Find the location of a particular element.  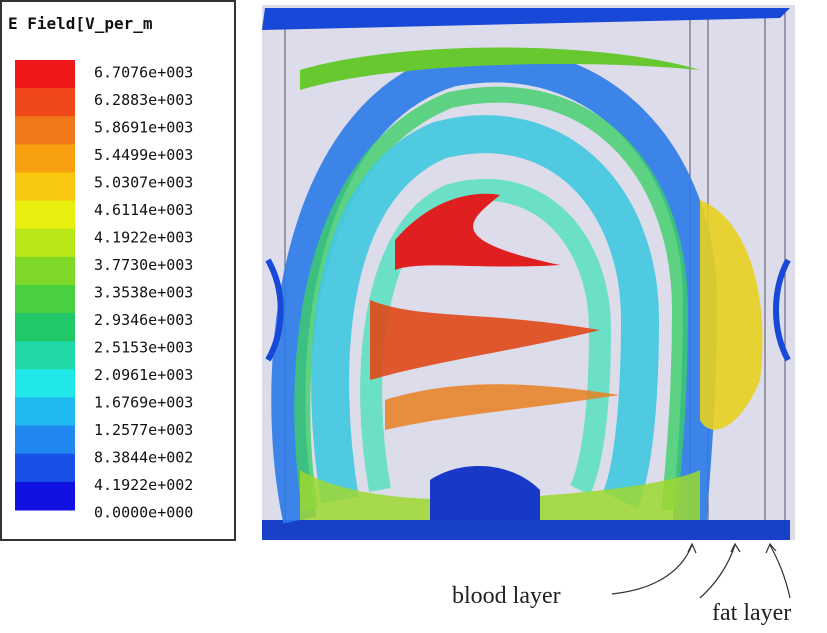

bottom-blue is located at coordinates (485, 493).